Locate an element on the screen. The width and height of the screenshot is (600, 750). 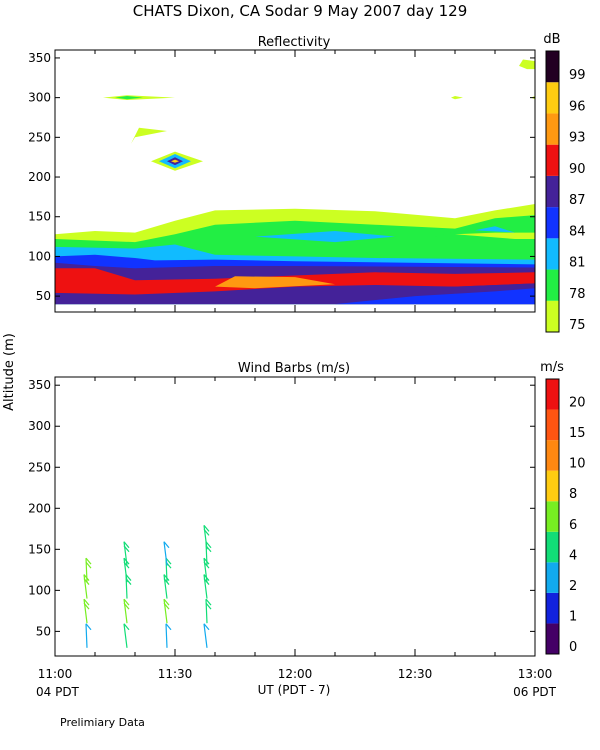
reflectivity-colorbar-tick-label: 96 is located at coordinates (577, 106).